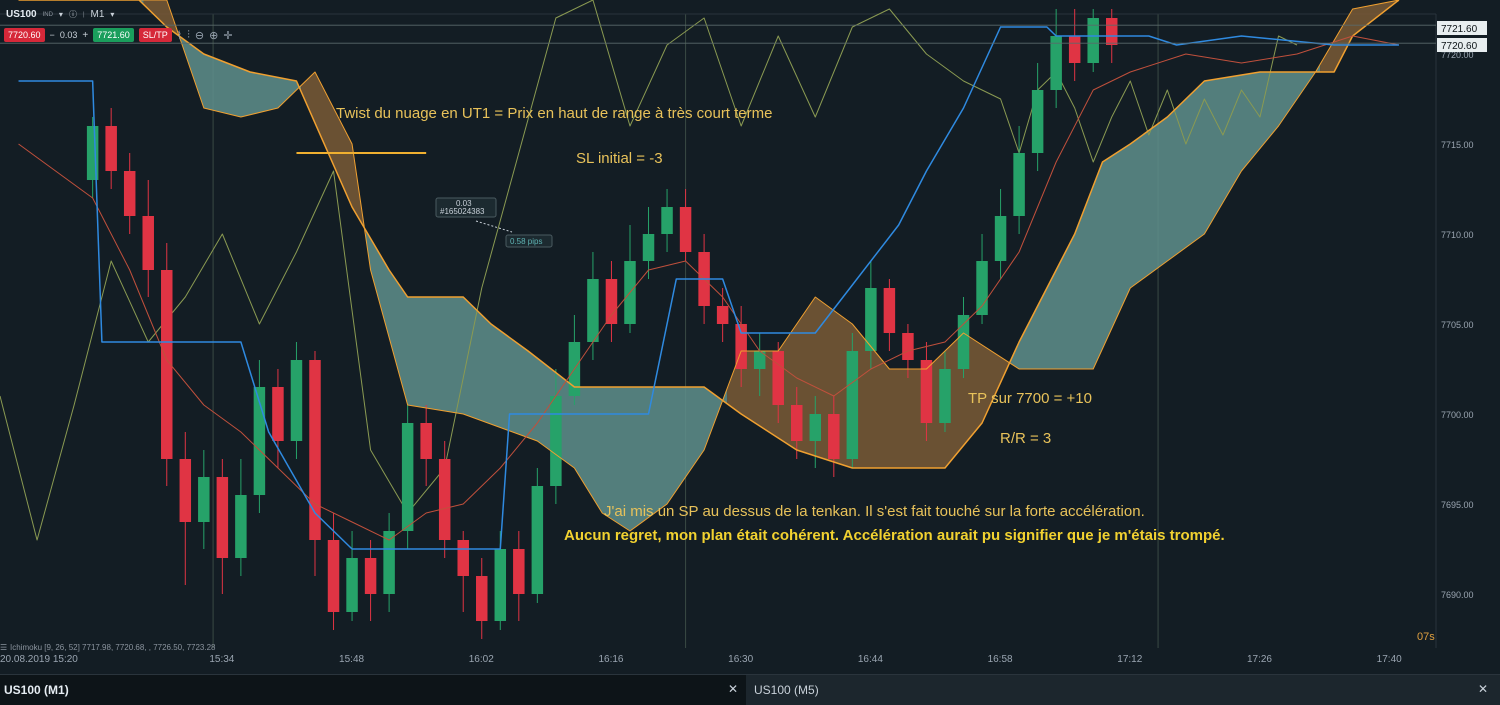 This screenshot has height=705, width=1500. What do you see at coordinates (870, 659) in the screenshot?
I see `x-tick-label: 16:44` at bounding box center [870, 659].